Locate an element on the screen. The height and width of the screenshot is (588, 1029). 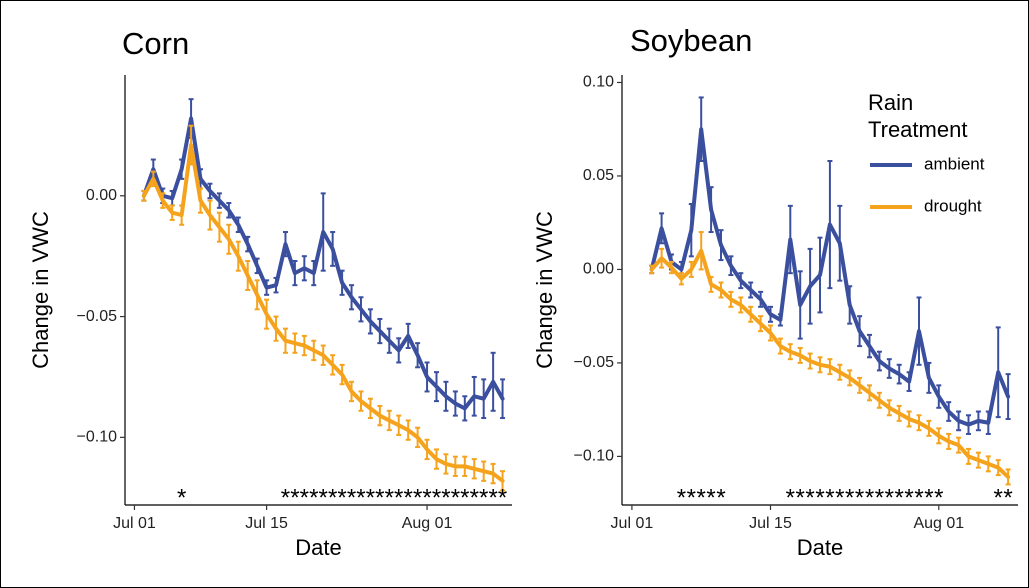
legend-title: Rain Treatment is located at coordinates (918, 116).